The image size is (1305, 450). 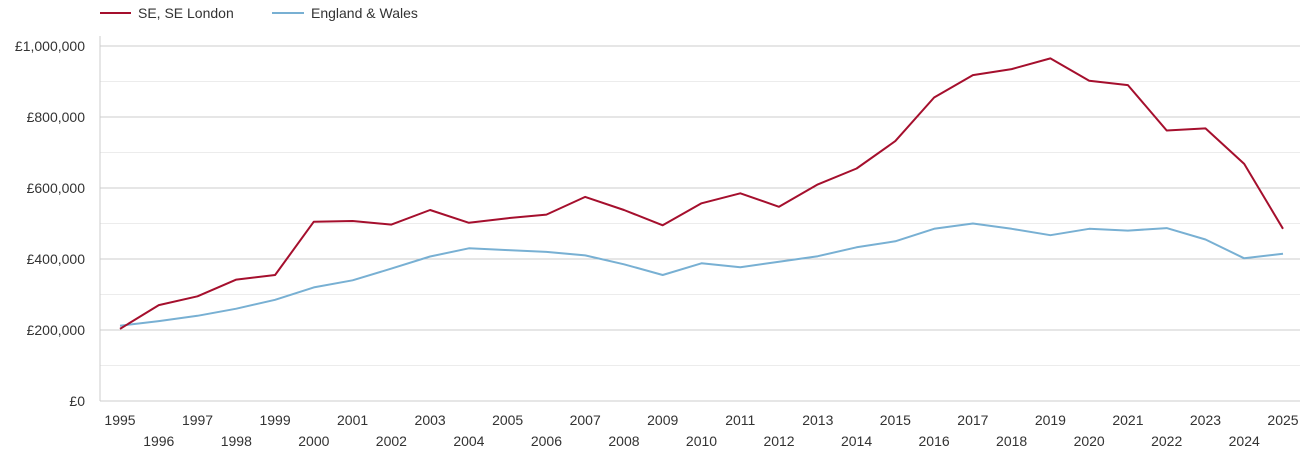 What do you see at coordinates (1166, 441) in the screenshot?
I see `x-tick-label: 2022` at bounding box center [1166, 441].